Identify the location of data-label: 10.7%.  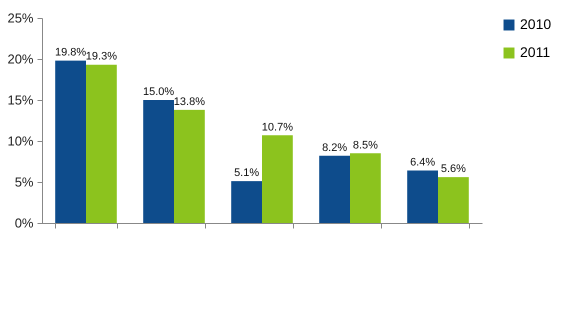
(278, 127).